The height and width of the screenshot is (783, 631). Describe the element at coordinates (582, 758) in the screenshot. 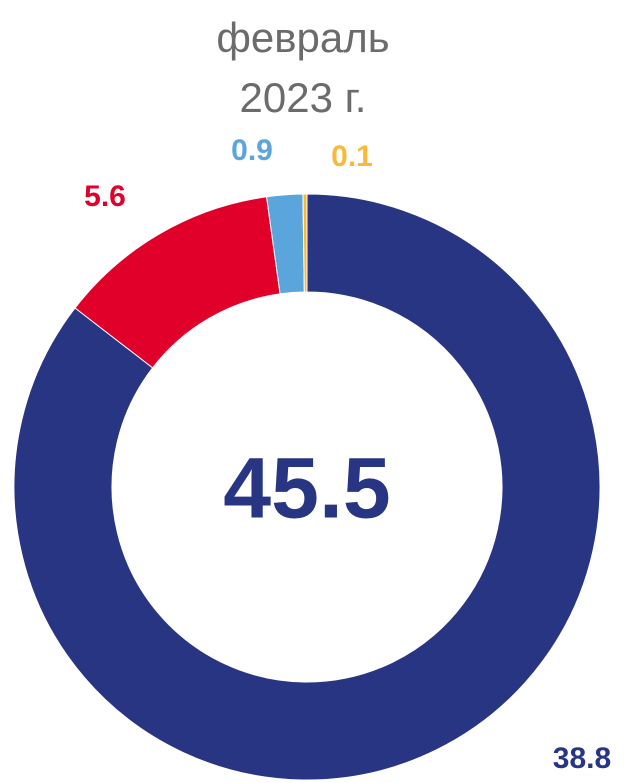

I see `data-label: 38.8` at that location.